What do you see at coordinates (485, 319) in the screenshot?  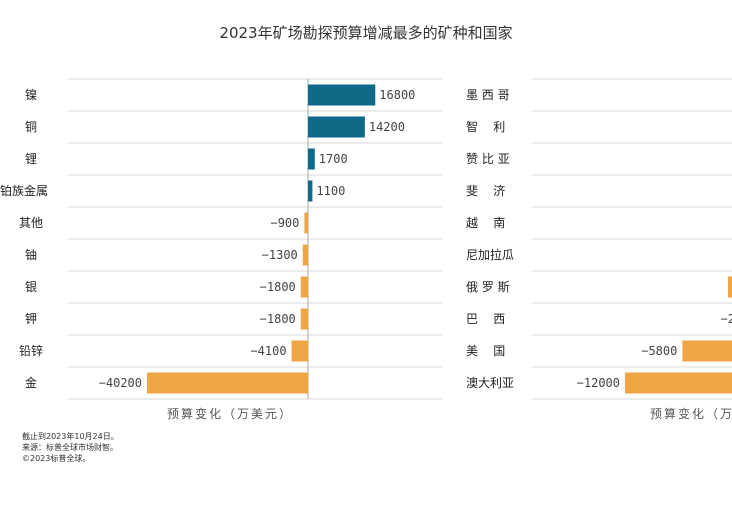 I see `category-label: 巴 西` at bounding box center [485, 319].